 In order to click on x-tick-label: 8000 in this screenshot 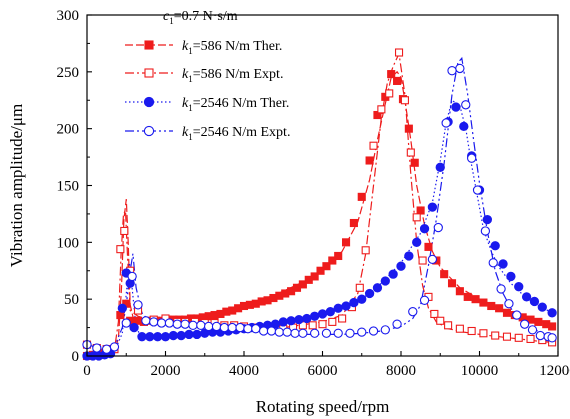, I will do `click(401, 371)`.